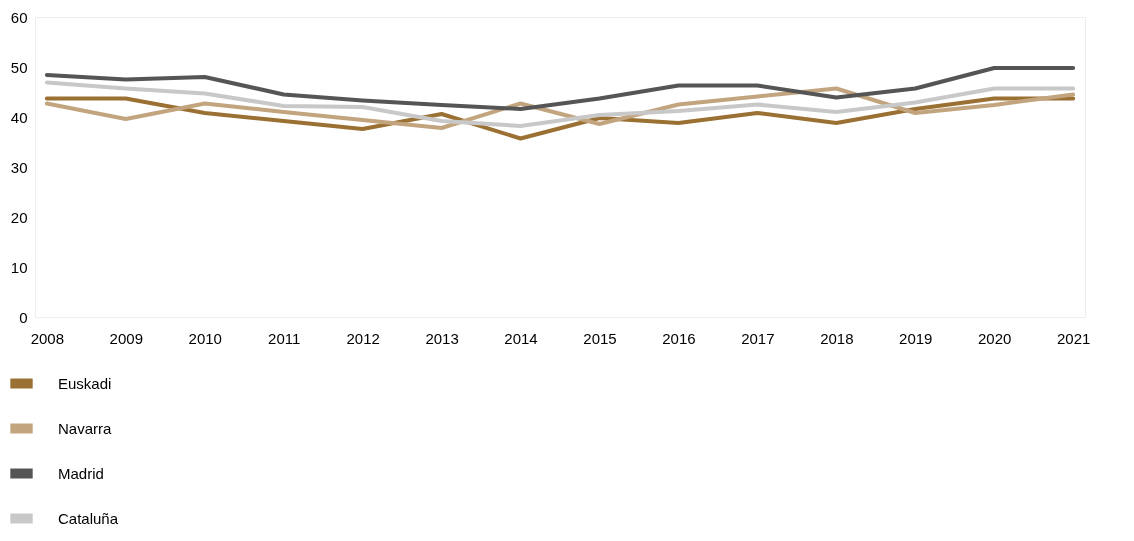 The width and height of the screenshot is (1134, 541). What do you see at coordinates (19, 167) in the screenshot?
I see `y-tick-label: 30` at bounding box center [19, 167].